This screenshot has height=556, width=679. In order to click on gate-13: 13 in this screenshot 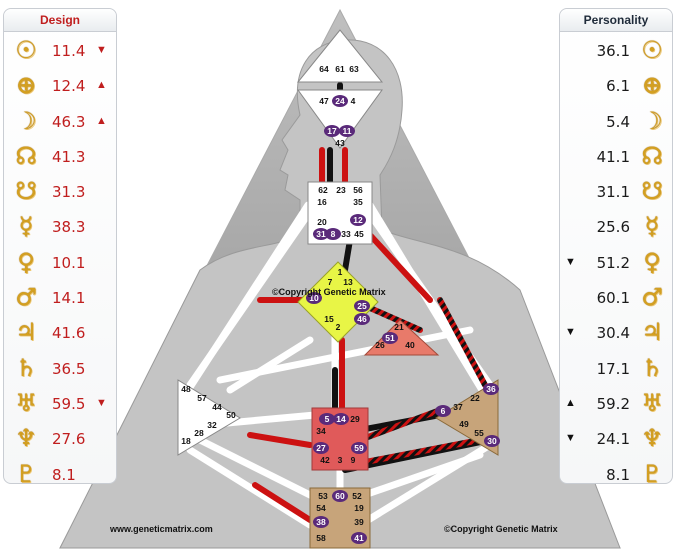, I will do `click(348, 282)`.